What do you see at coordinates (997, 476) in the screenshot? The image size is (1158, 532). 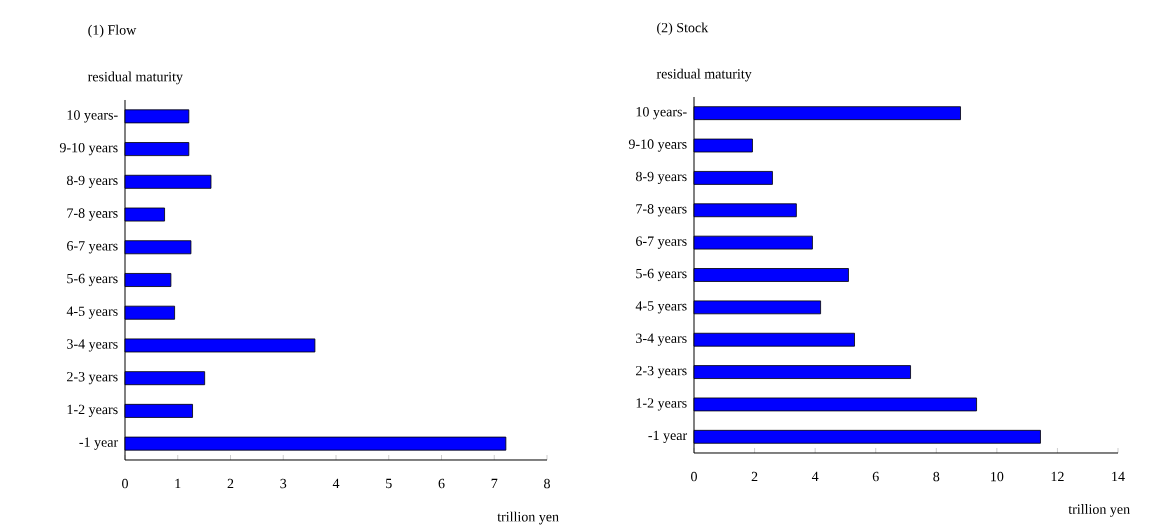 I see `x-tick-label: 10` at bounding box center [997, 476].